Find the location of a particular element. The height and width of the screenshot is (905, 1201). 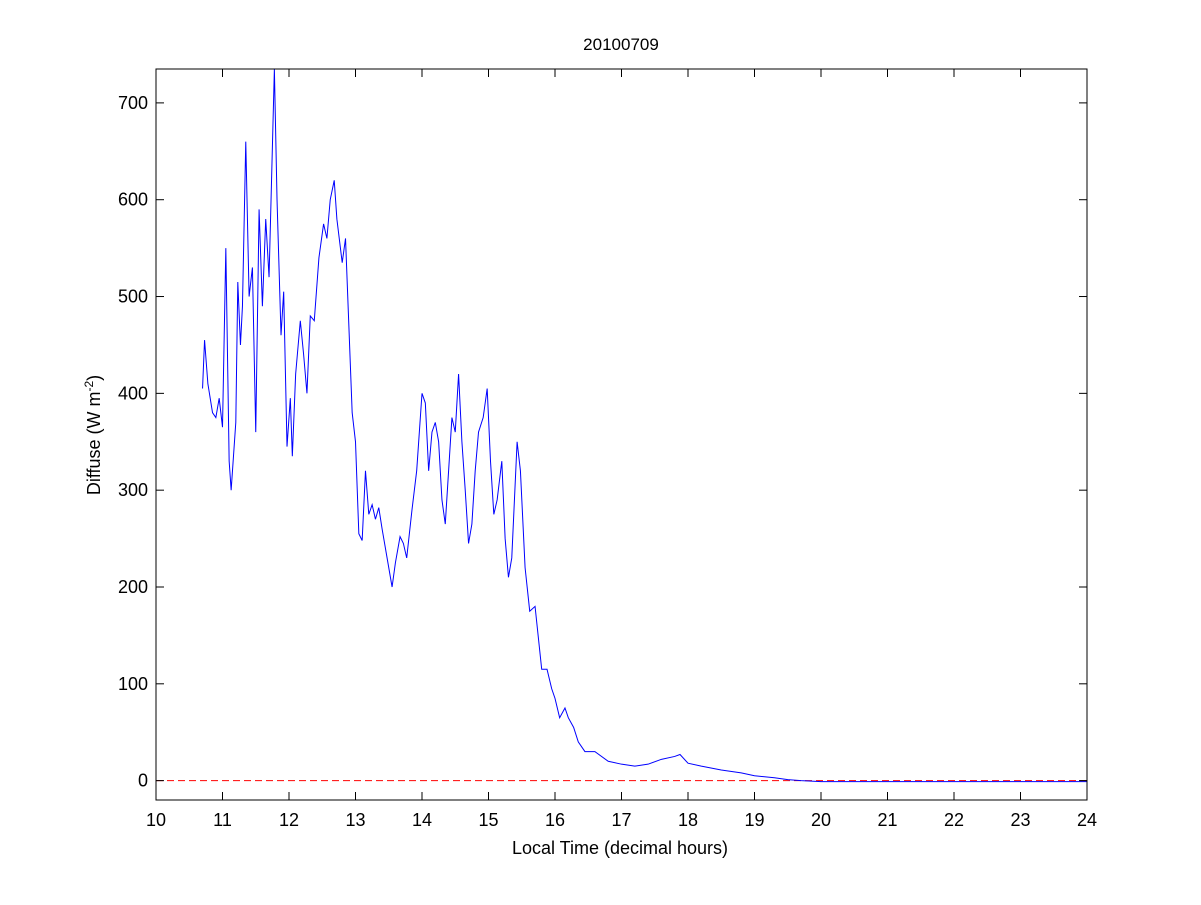

y-tick-label: 0 is located at coordinates (143, 781).